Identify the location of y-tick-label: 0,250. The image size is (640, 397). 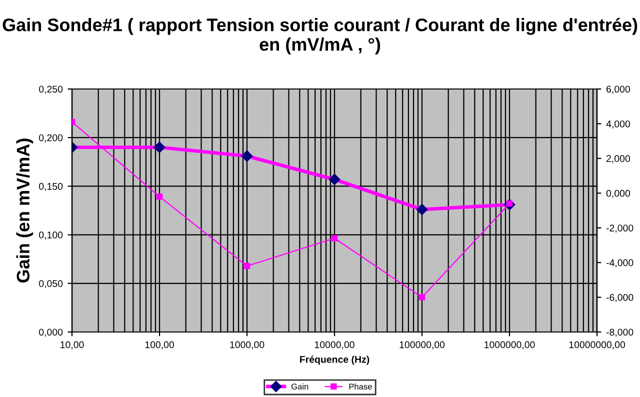
(51, 90).